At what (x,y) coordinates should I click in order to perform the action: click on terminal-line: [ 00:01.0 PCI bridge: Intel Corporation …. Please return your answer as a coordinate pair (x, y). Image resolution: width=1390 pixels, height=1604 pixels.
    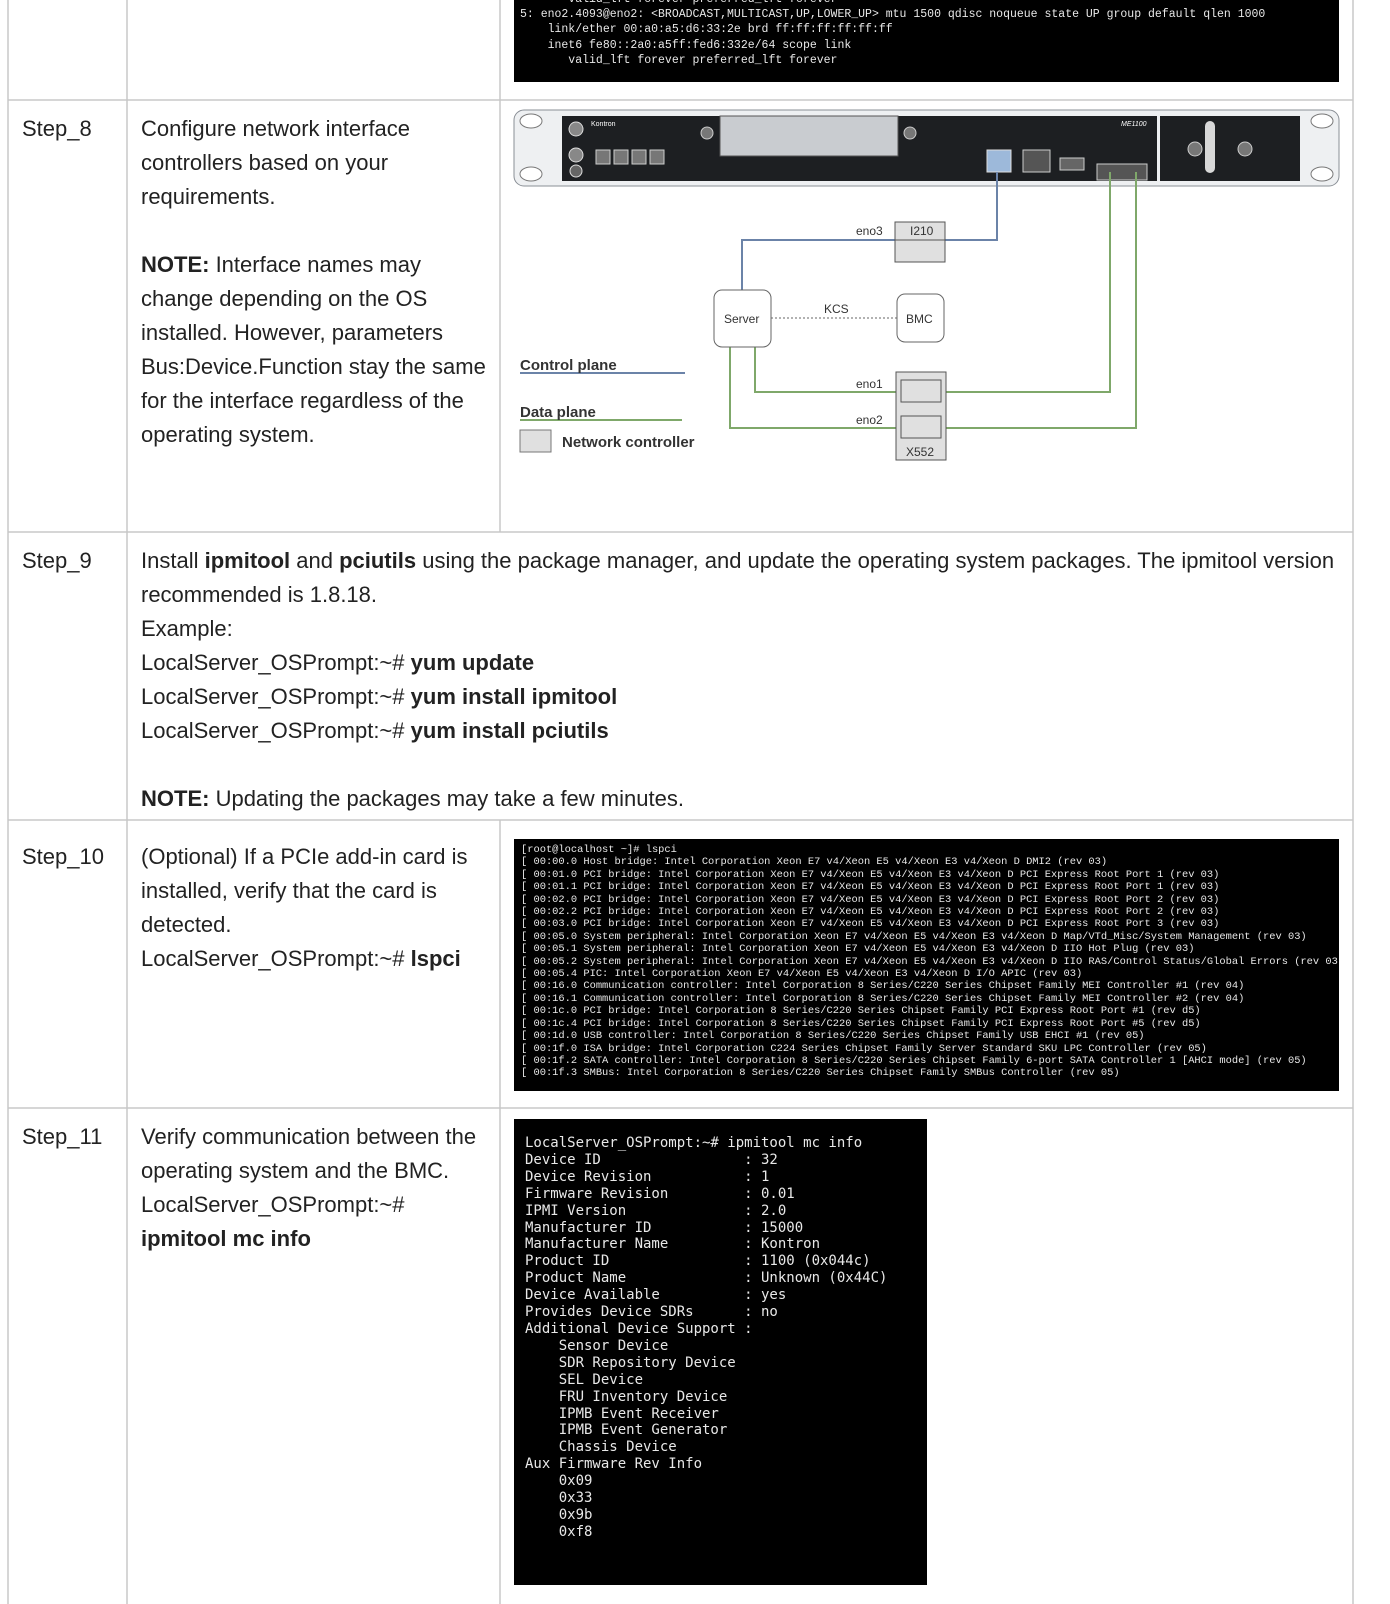
    Looking at the image, I should click on (870, 874).